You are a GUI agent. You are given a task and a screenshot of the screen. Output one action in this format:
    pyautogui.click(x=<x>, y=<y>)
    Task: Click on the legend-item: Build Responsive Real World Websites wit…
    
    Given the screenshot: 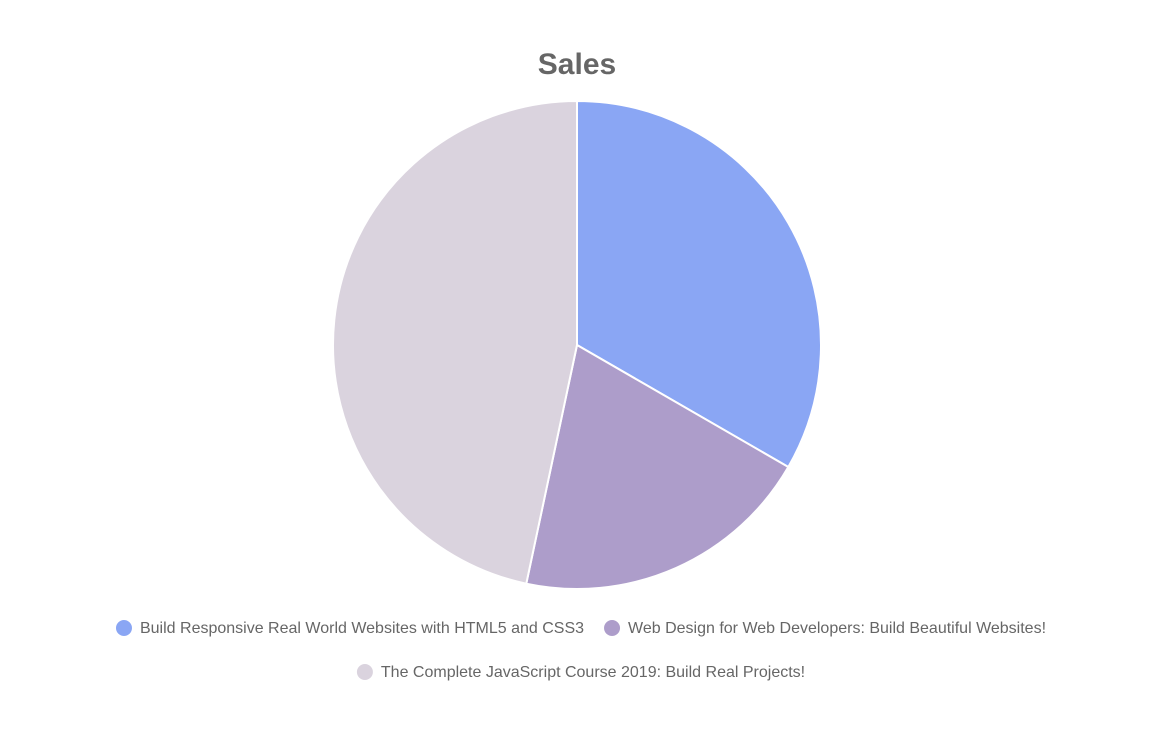 What is the action you would take?
    pyautogui.click(x=349, y=628)
    